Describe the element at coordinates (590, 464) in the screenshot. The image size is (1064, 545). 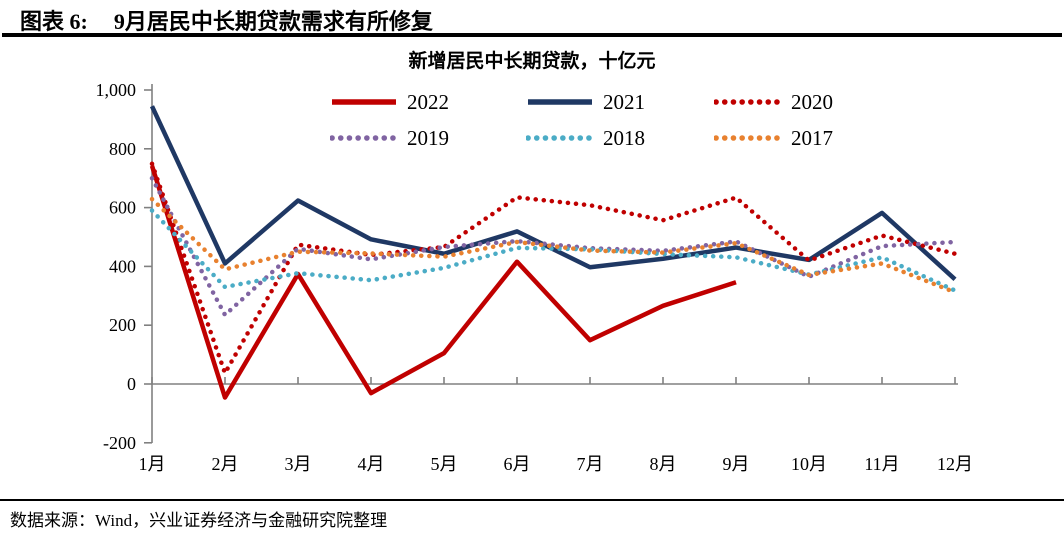
I see `x-tick-label: 7月` at that location.